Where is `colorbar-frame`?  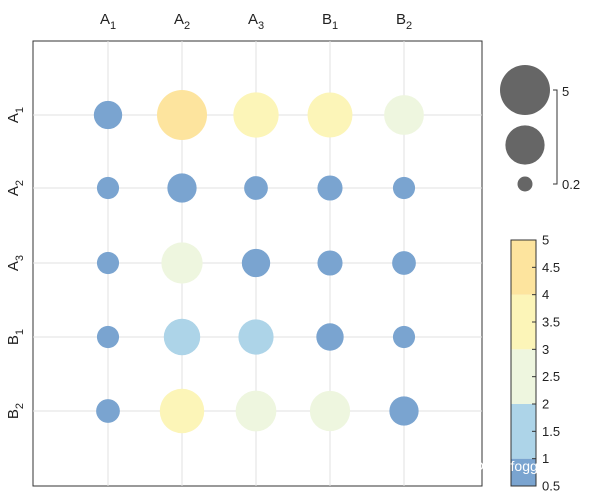 colorbar-frame is located at coordinates (523, 363).